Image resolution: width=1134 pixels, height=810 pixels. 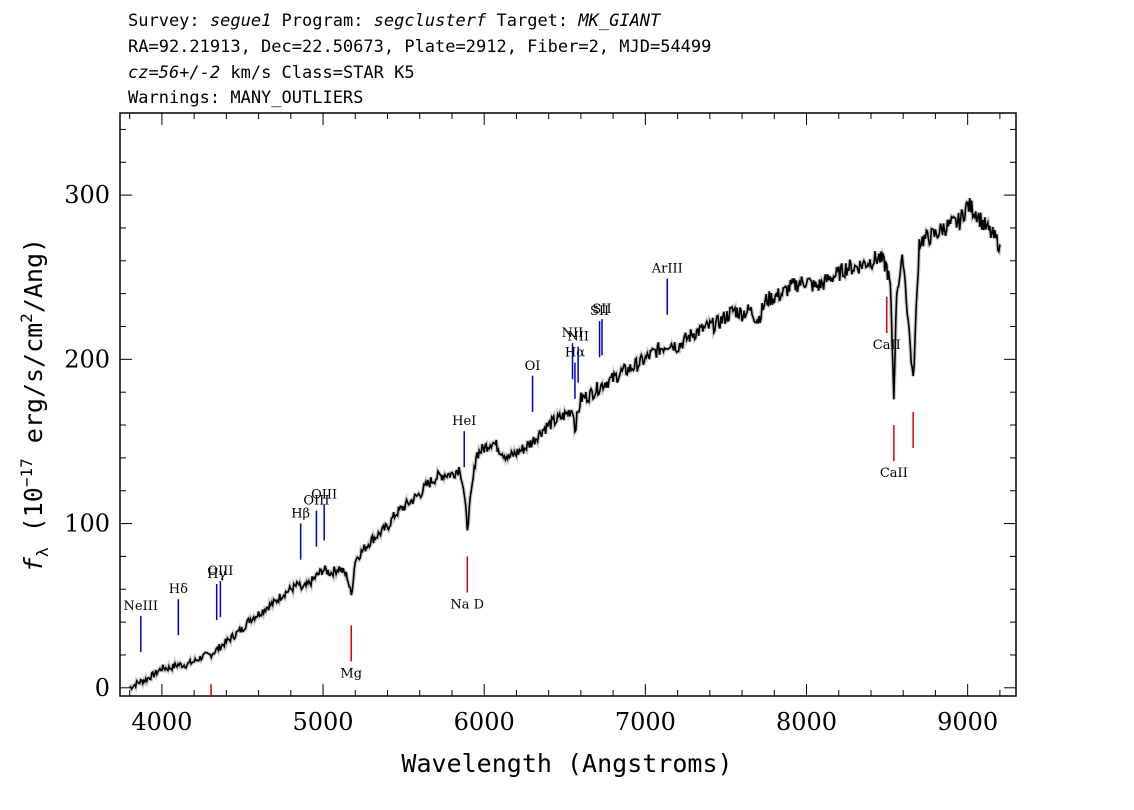 What do you see at coordinates (464, 421) in the screenshot?
I see `emission-line-label: HeI` at bounding box center [464, 421].